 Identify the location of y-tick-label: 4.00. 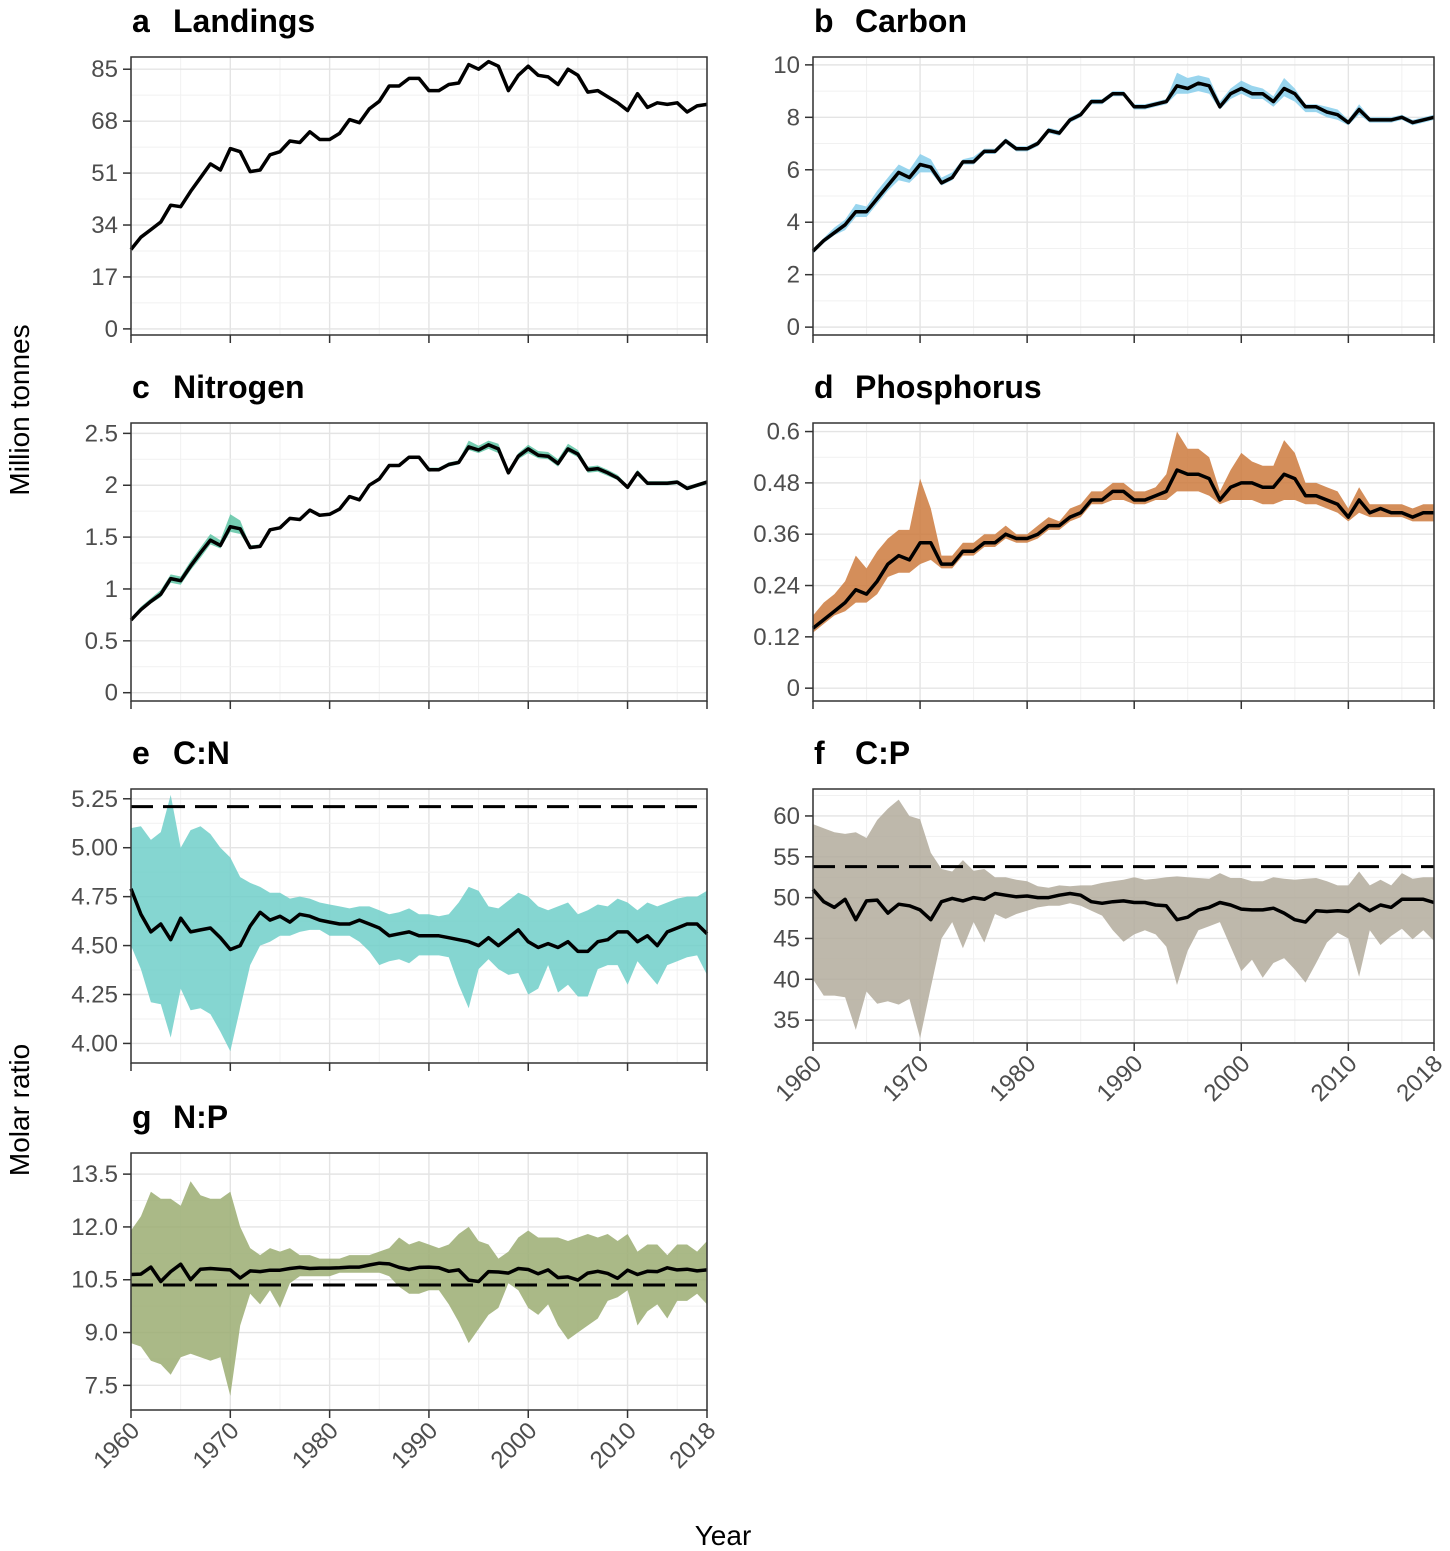
(94, 1043).